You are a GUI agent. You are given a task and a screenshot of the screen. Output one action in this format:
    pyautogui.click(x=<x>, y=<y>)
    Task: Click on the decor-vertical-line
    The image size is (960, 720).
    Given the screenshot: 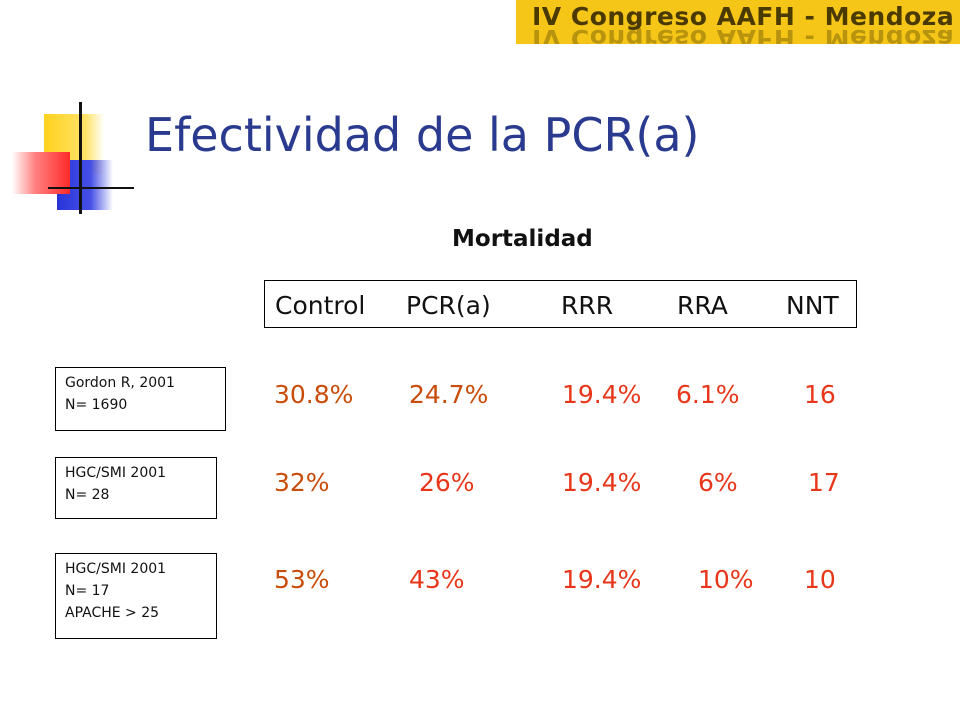 What is the action you would take?
    pyautogui.click(x=80, y=158)
    